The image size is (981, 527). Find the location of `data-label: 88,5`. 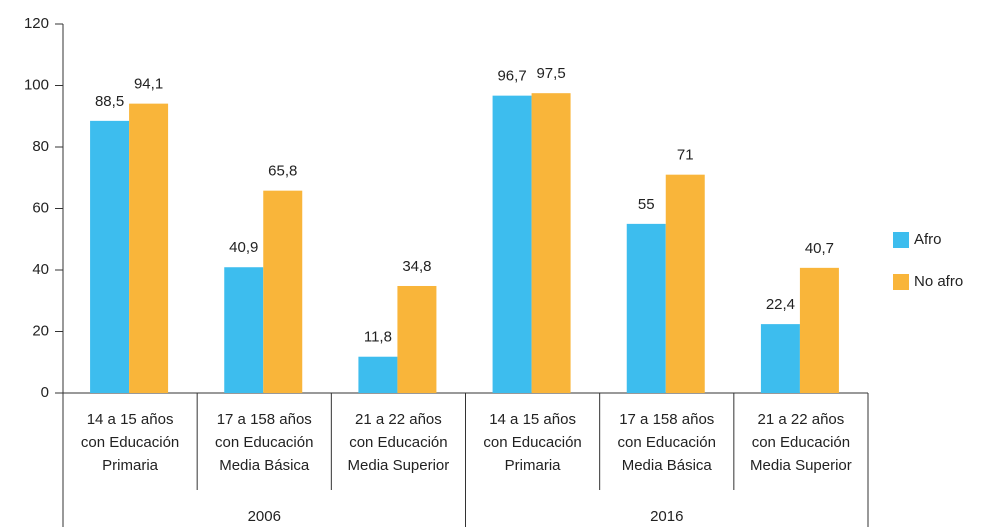

data-label: 88,5 is located at coordinates (109, 101).